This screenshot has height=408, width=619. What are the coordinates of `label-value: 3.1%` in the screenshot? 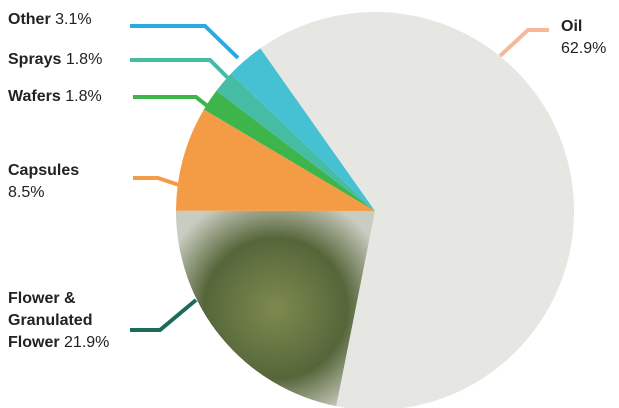 It's located at (73, 19).